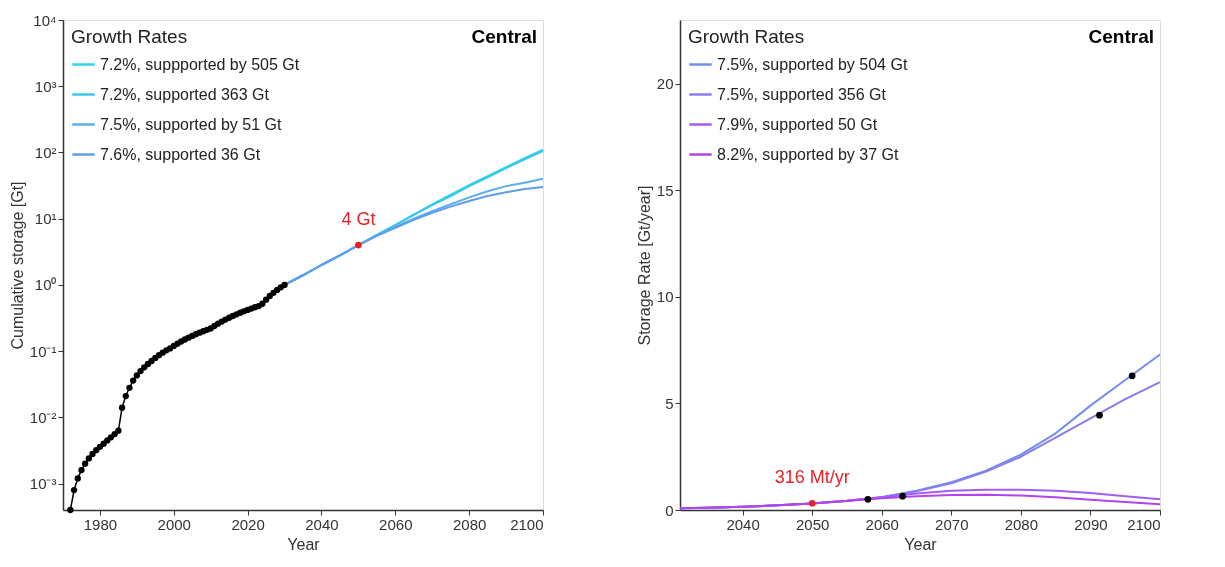 The image size is (1225, 567). Describe the element at coordinates (812, 477) in the screenshot. I see `annotation: 316 Mt/yr` at that location.